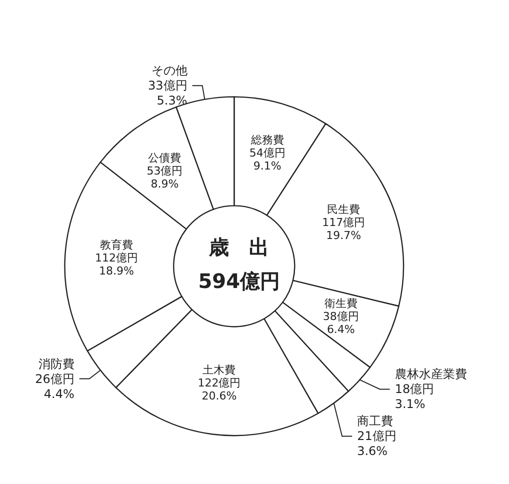  Describe the element at coordinates (239, 281) in the screenshot. I see `text: 594億円` at that location.